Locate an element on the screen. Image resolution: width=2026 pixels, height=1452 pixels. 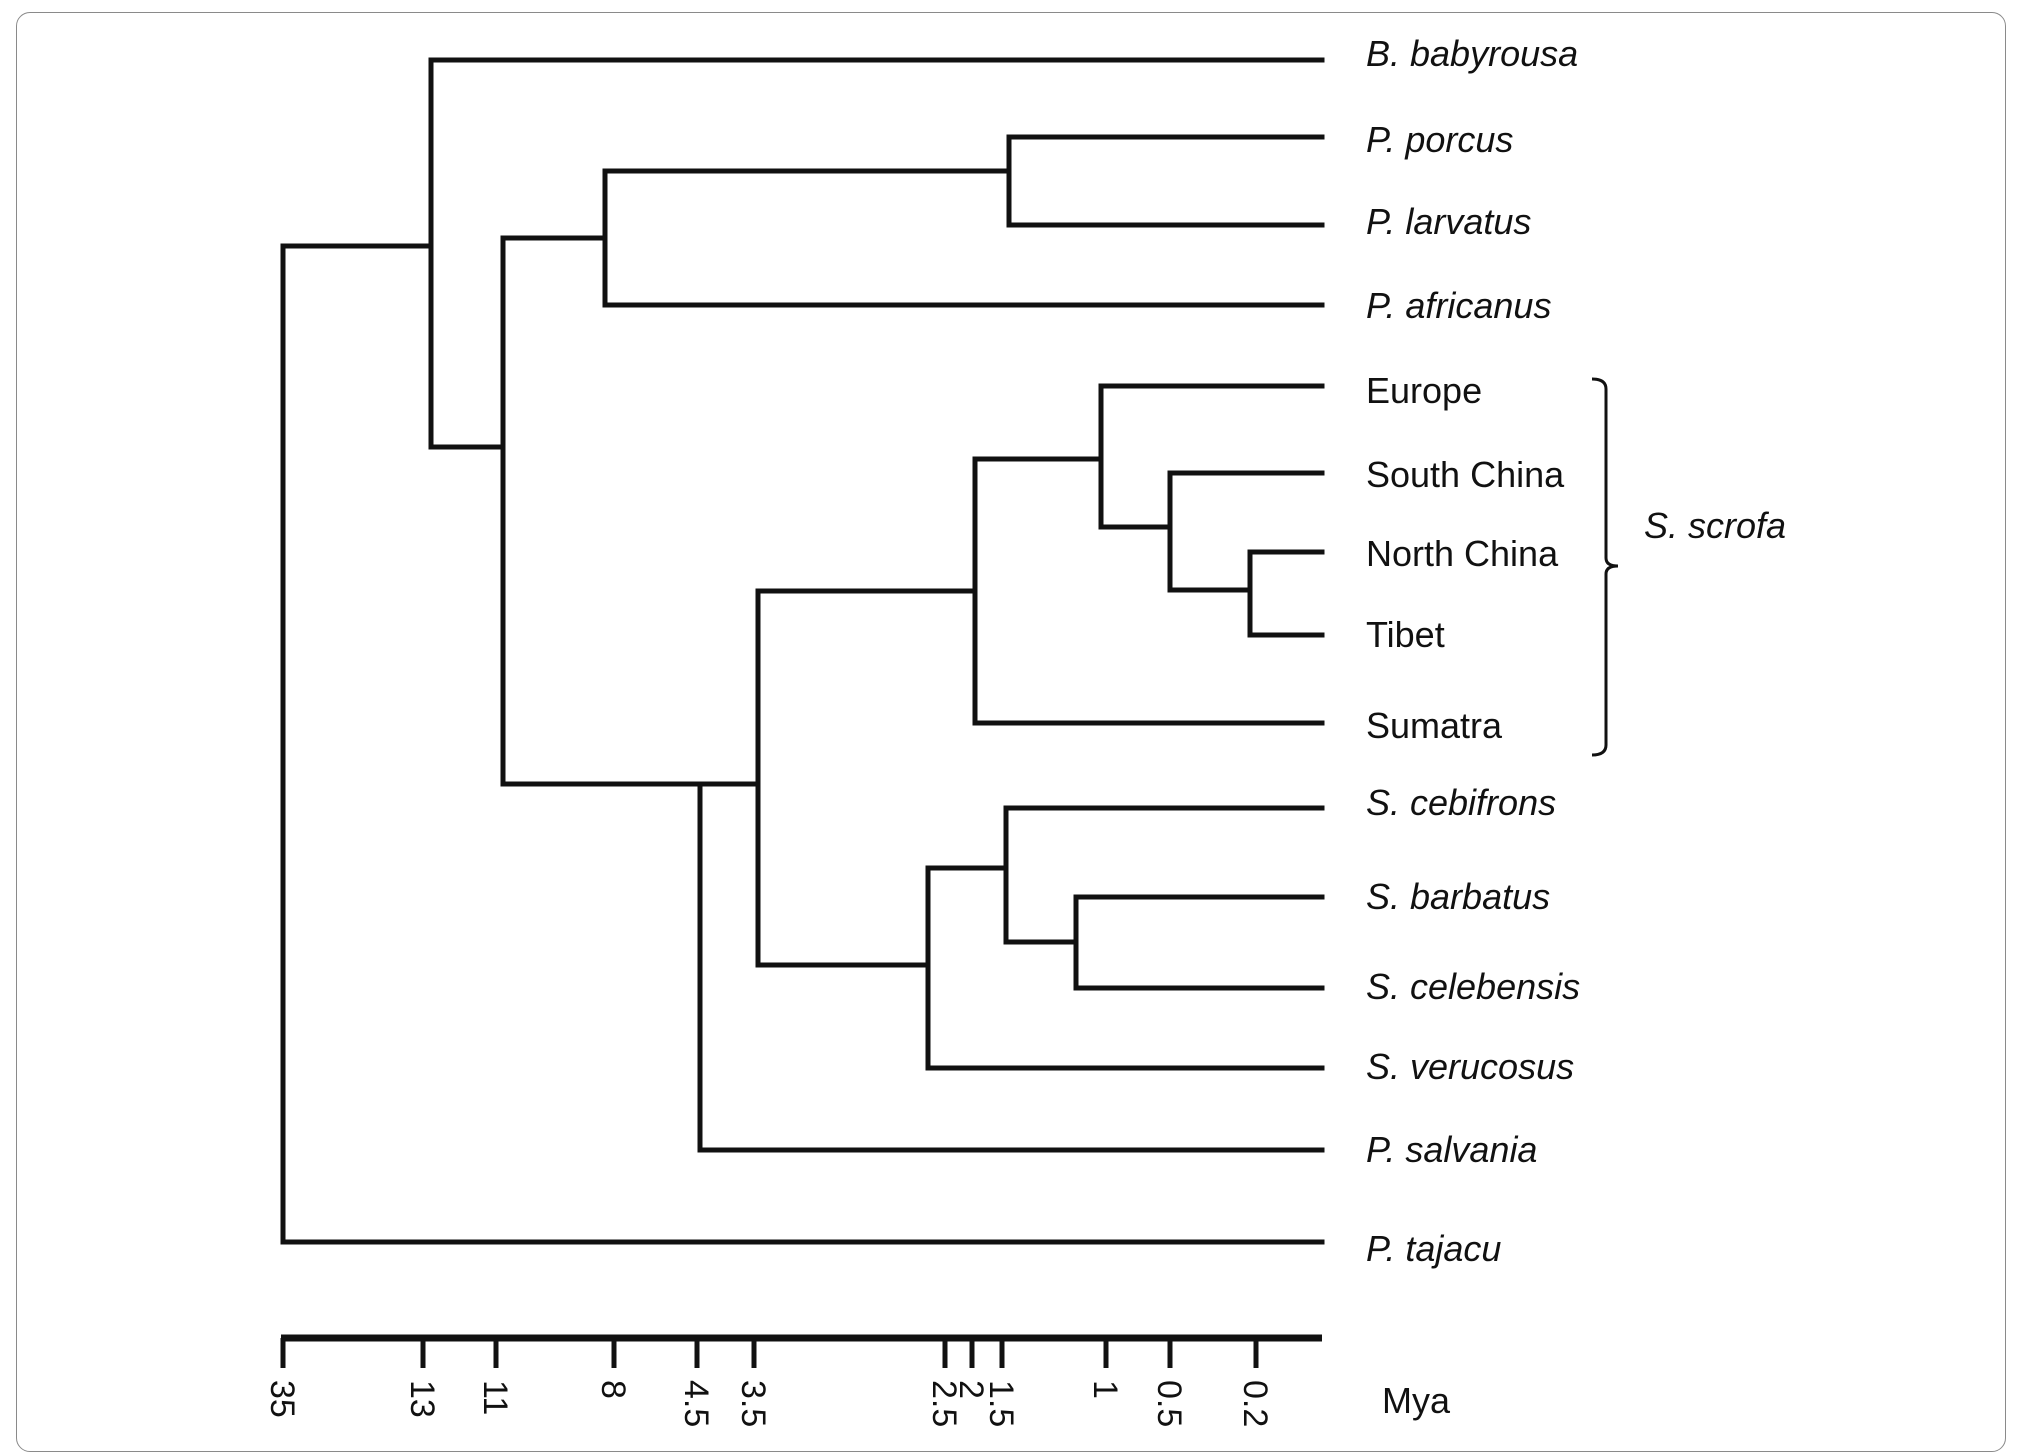
taxon-label-p-tajacu: P. tajacu is located at coordinates (1433, 1248).